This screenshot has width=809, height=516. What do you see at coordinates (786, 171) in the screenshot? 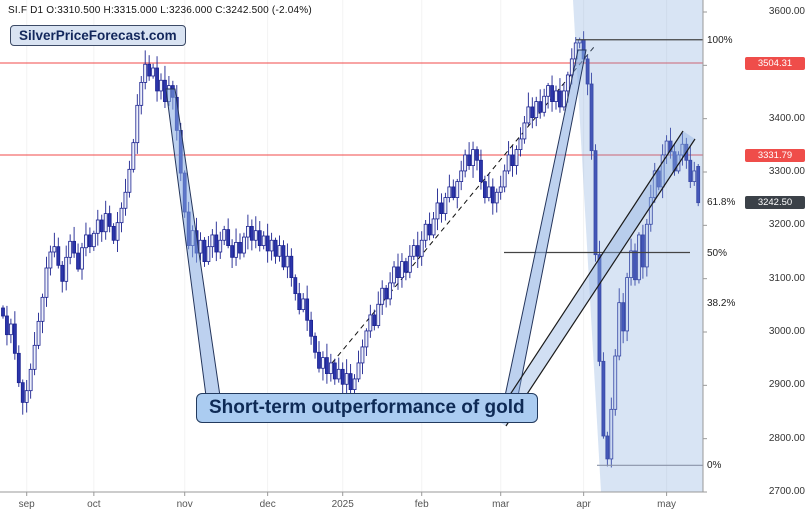
I see `y-axis-tick-label: 3300.00` at bounding box center [786, 171].